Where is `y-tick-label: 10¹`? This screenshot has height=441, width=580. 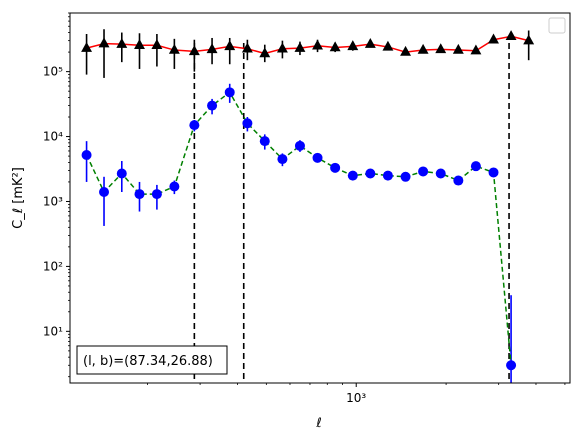 y-tick-label: 10¹ is located at coordinates (53, 331).